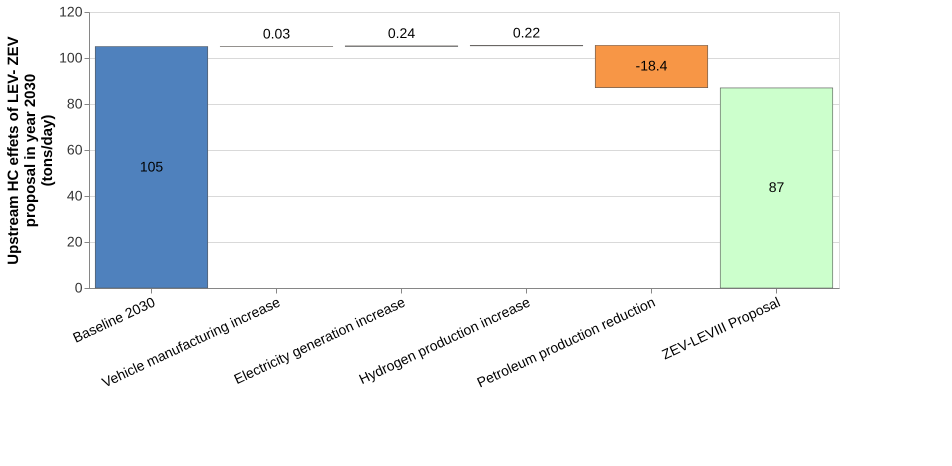 The width and height of the screenshot is (952, 466). I want to click on y-axis-title: Upstream HC effets of LEV- ZEV proposal in year 2030 (tons/day), so click(30, 150).